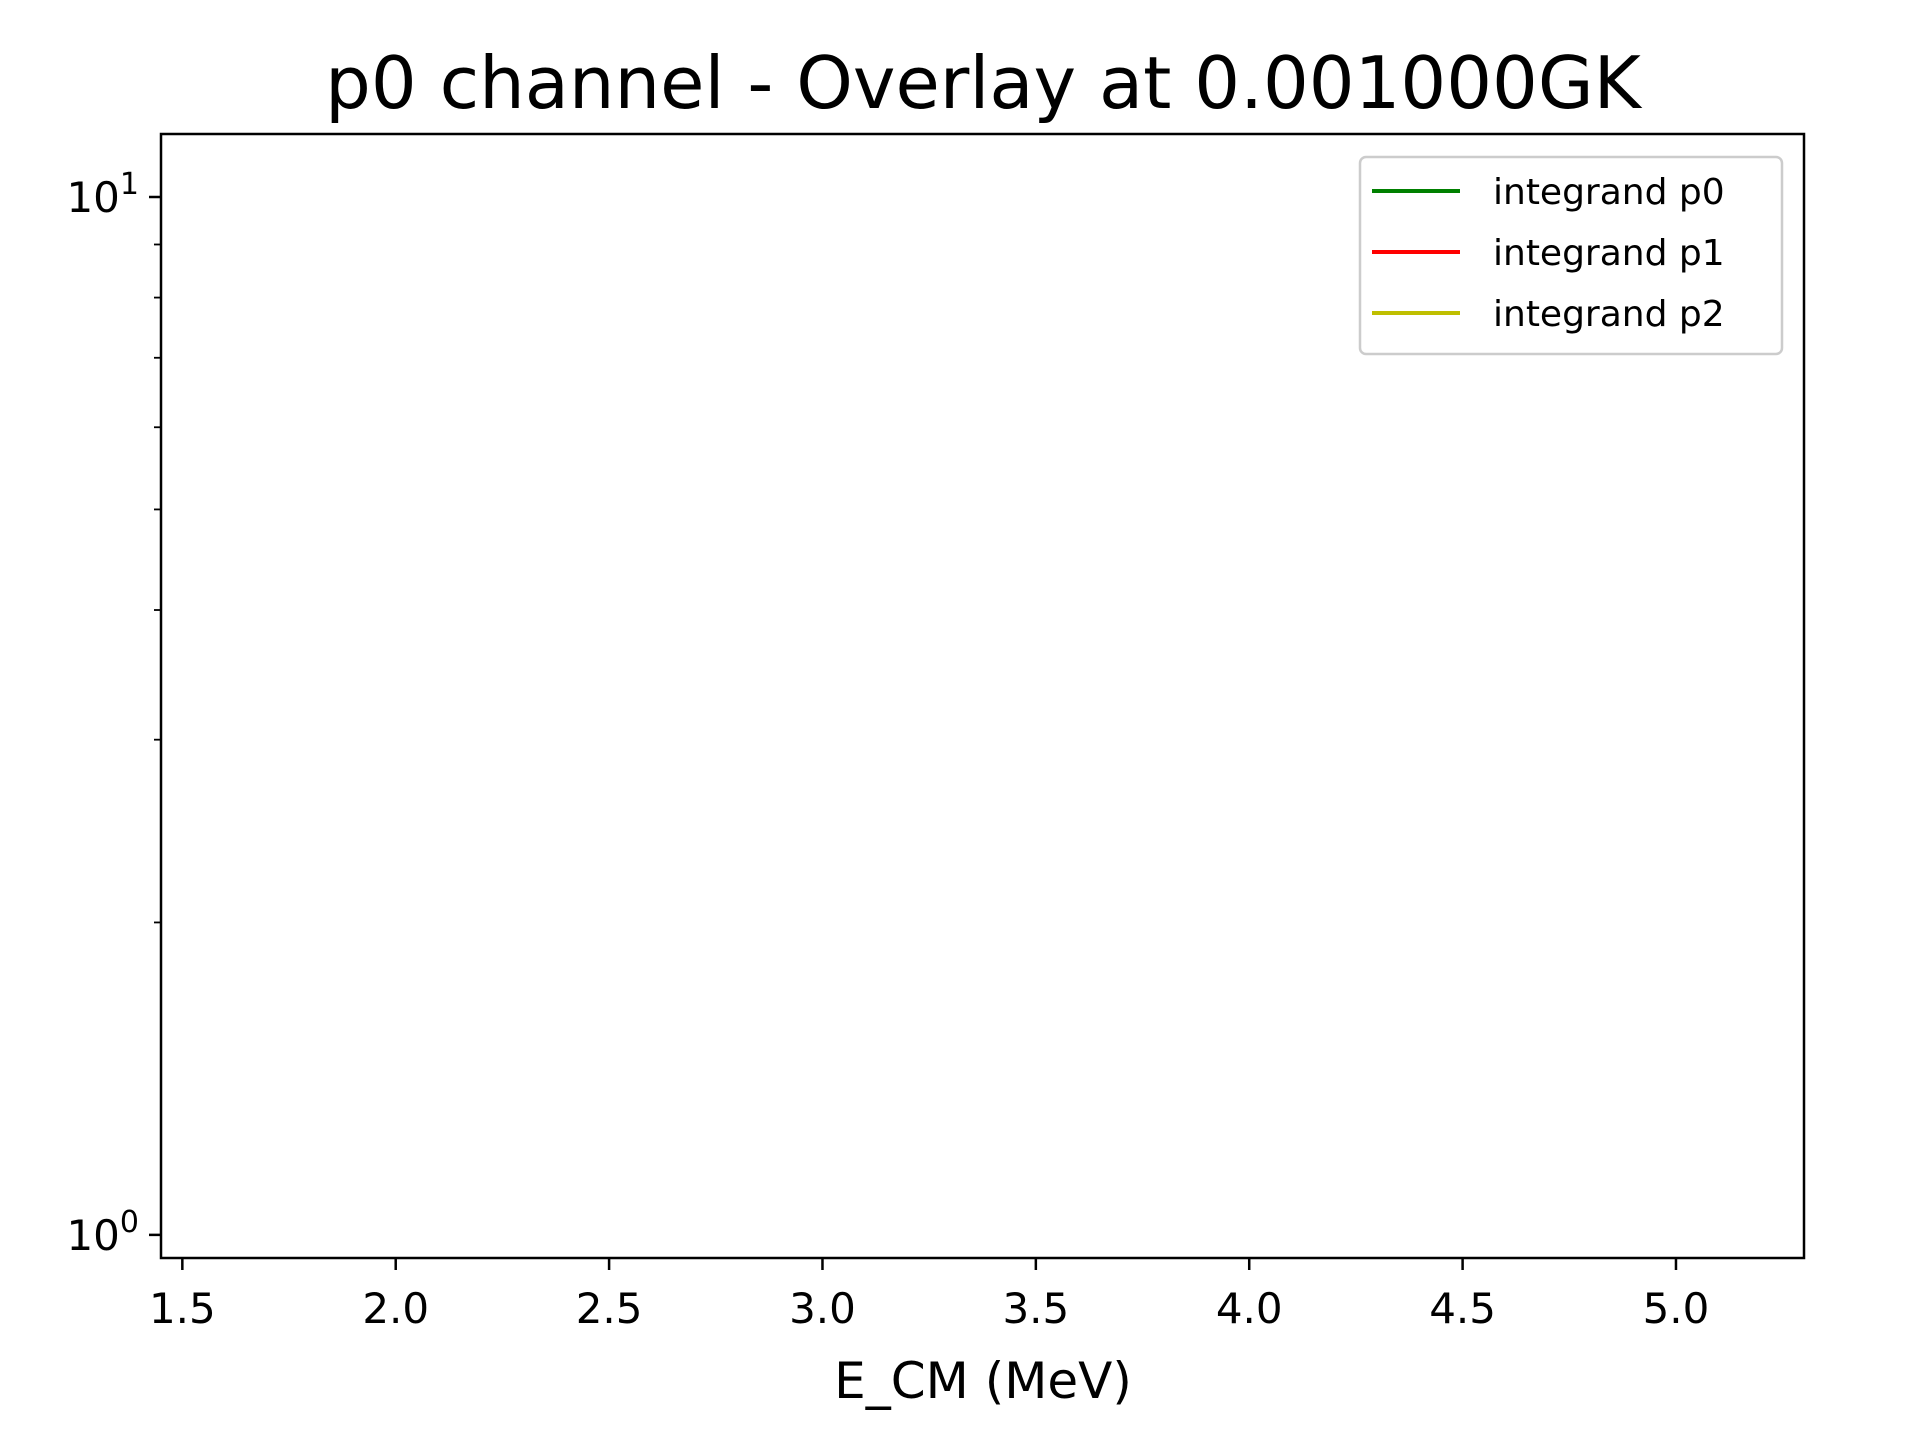  What do you see at coordinates (1609, 253) in the screenshot?
I see `legend-label-p1: integrand p1` at bounding box center [1609, 253].